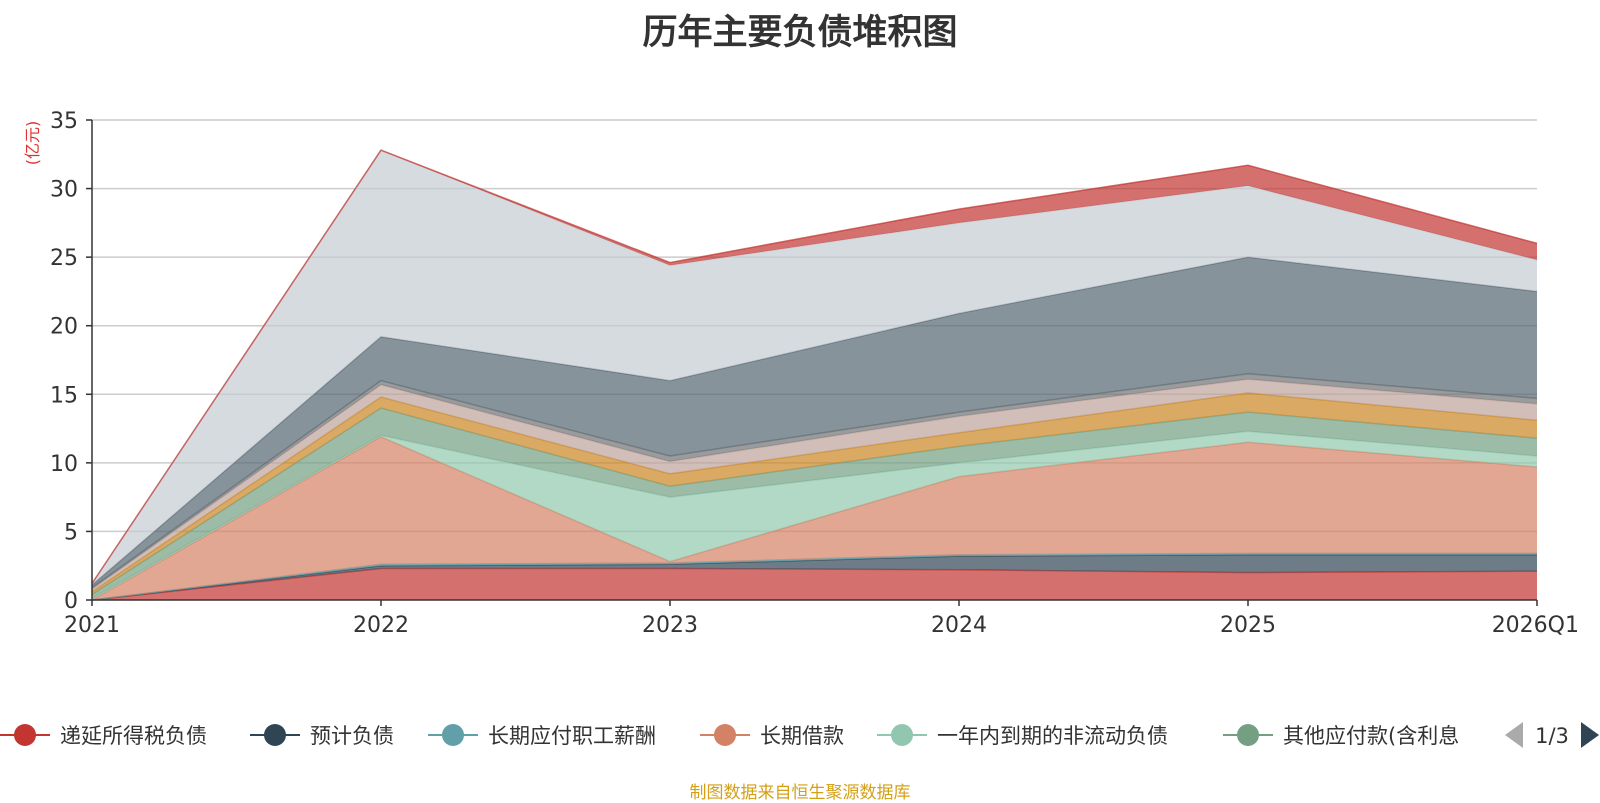  I want to click on x-tick-label: 2023, so click(670, 625).